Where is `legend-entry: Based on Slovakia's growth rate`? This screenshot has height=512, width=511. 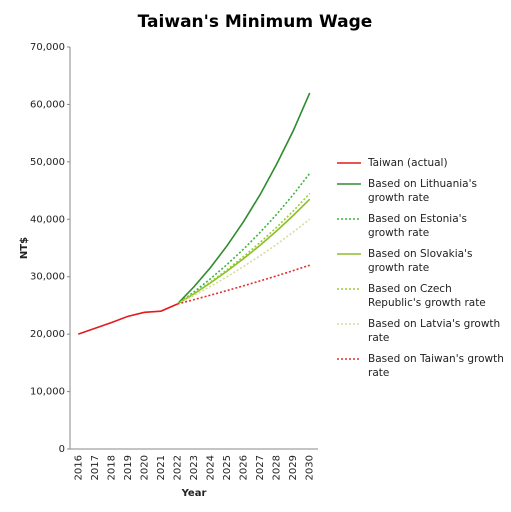
legend-entry: Based on Slovakia's growth rate is located at coordinates (420, 261).